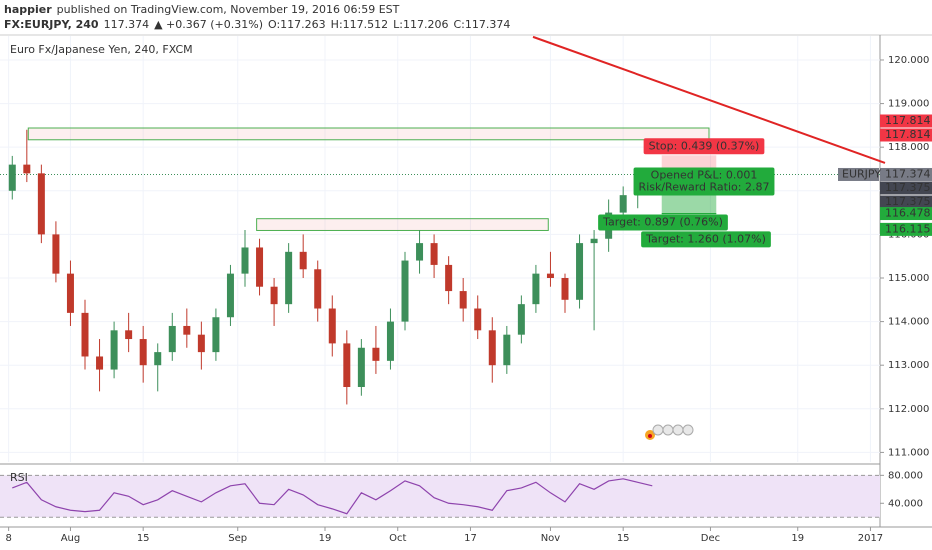  What do you see at coordinates (669, 432) in the screenshot?
I see `event-icons` at bounding box center [669, 432].